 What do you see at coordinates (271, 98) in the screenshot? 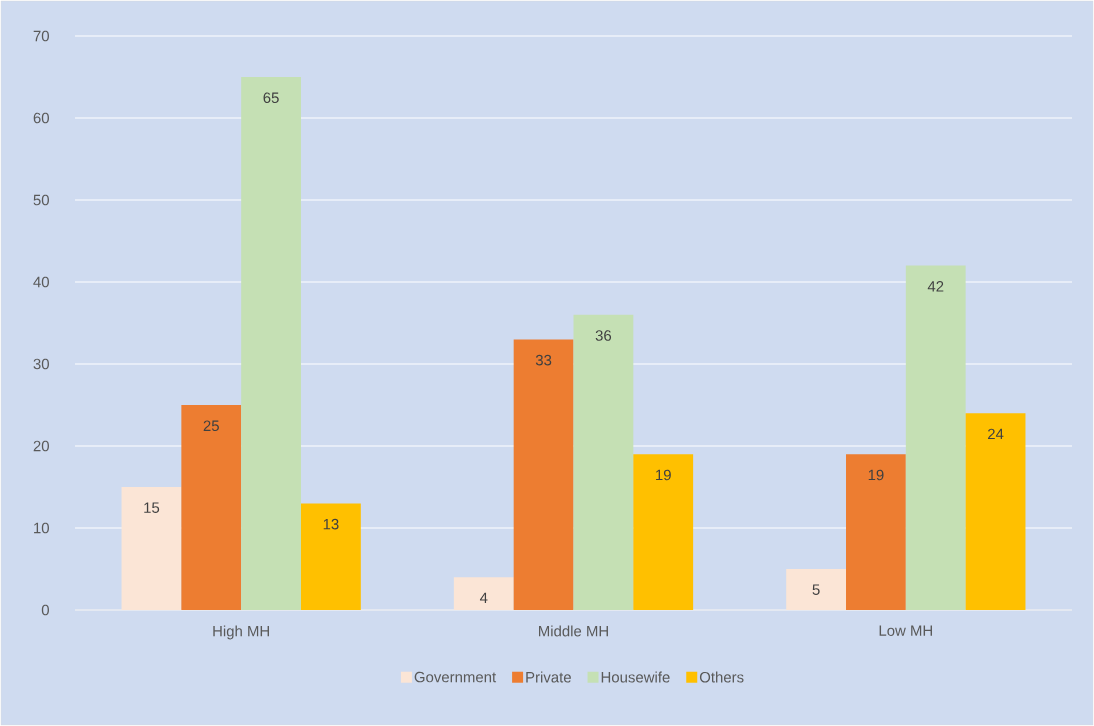
I see `data-label: 65` at bounding box center [271, 98].